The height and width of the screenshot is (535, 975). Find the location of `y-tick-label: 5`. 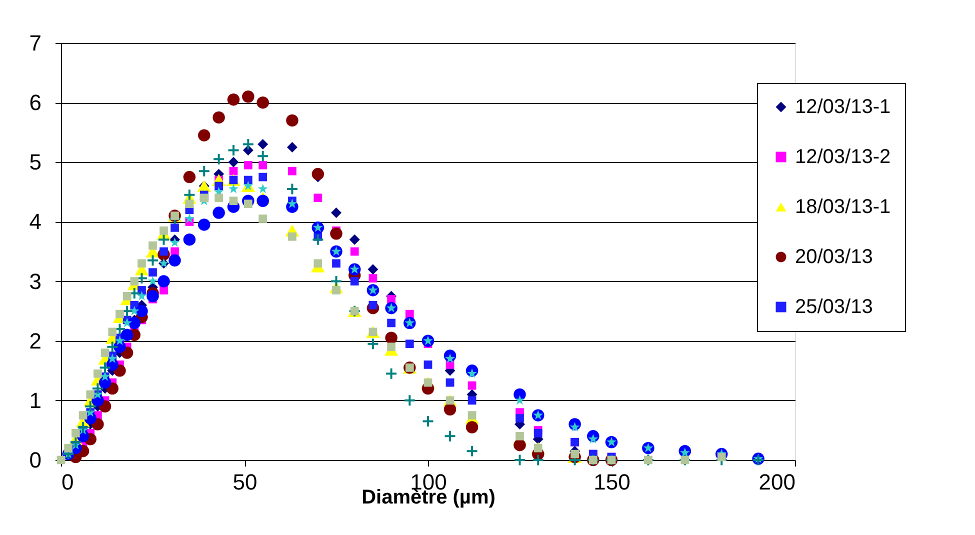

y-tick-label: 5 is located at coordinates (35, 162).